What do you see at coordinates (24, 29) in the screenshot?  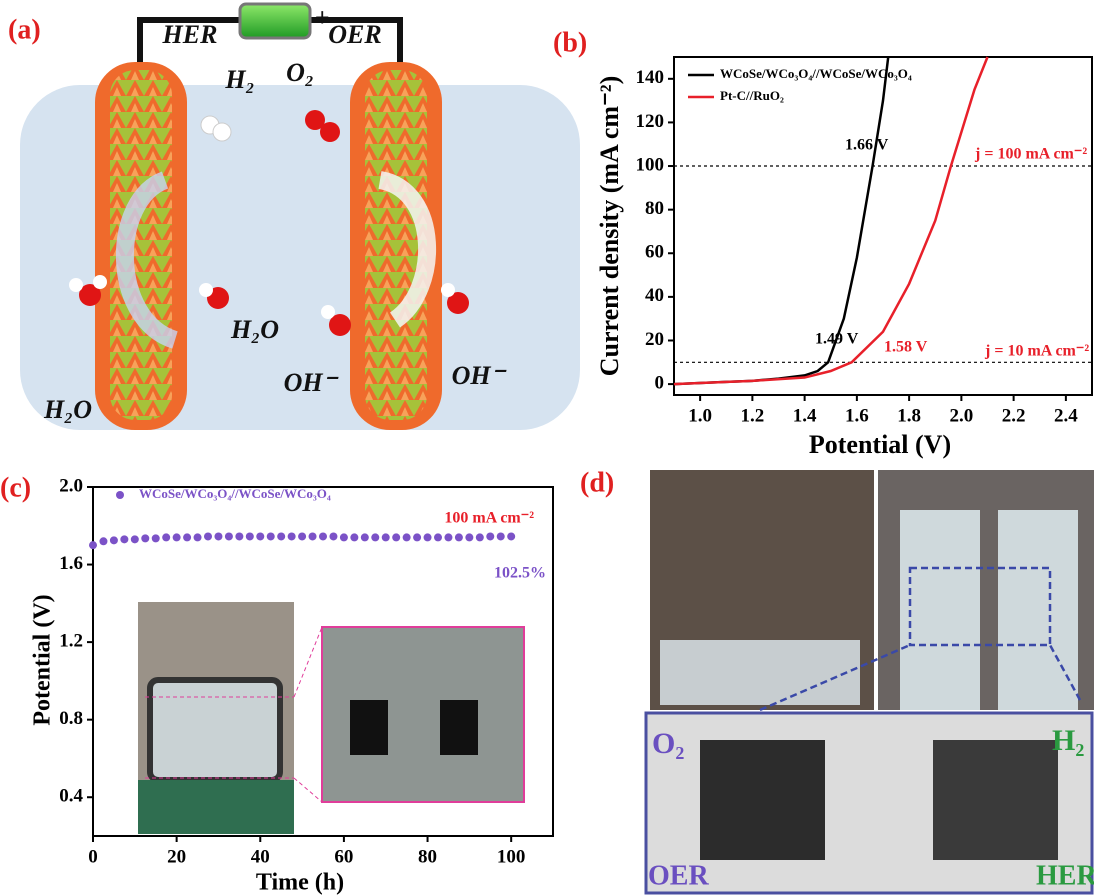 I see `panel-label: (a)` at bounding box center [24, 29].